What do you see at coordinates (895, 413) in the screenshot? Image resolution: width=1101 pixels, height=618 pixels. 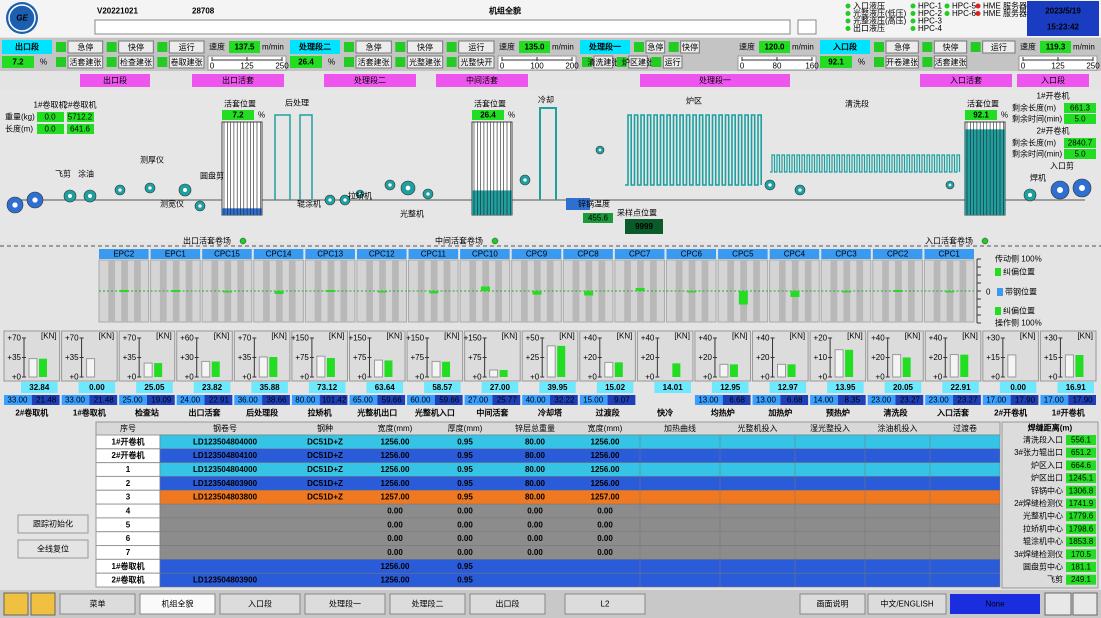 I see `gauge-name: 清洗段` at bounding box center [895, 413].